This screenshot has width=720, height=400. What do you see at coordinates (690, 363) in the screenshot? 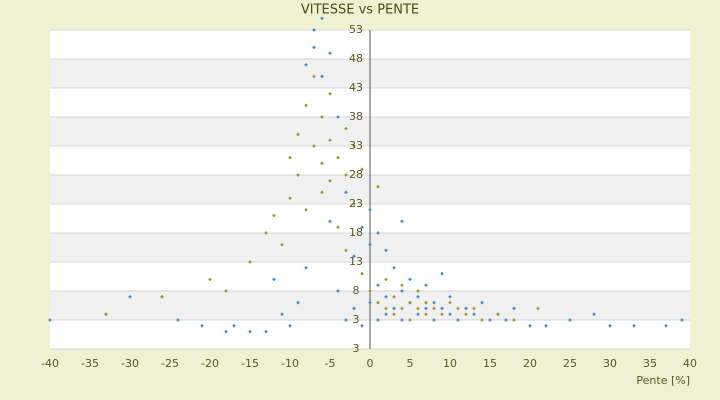
I see `x-tick-label: 40` at bounding box center [690, 363].